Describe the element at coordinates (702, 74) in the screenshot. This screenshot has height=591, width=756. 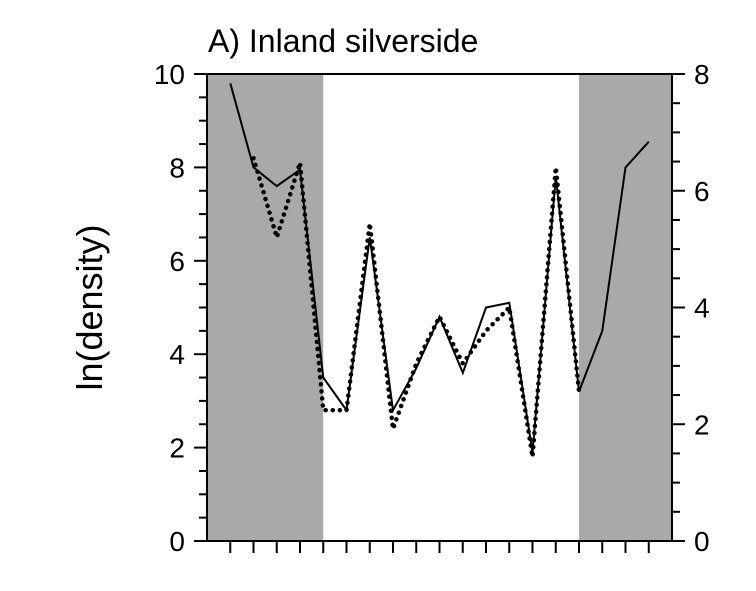
I see `right-tick-label: 8` at that location.